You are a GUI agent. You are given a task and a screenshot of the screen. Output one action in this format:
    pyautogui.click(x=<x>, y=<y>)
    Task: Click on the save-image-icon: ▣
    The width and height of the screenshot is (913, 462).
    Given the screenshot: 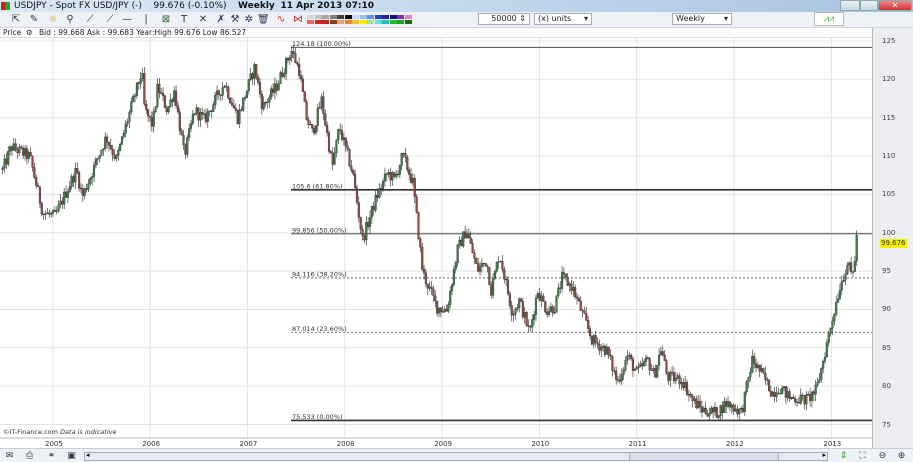 What is the action you would take?
    pyautogui.click(x=71, y=456)
    